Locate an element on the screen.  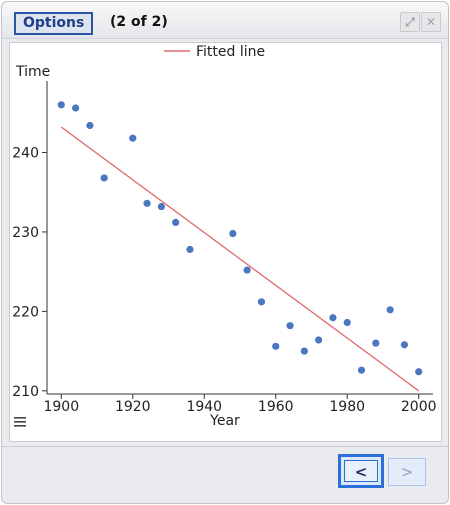
x-tick-label: 1960 is located at coordinates (276, 407).